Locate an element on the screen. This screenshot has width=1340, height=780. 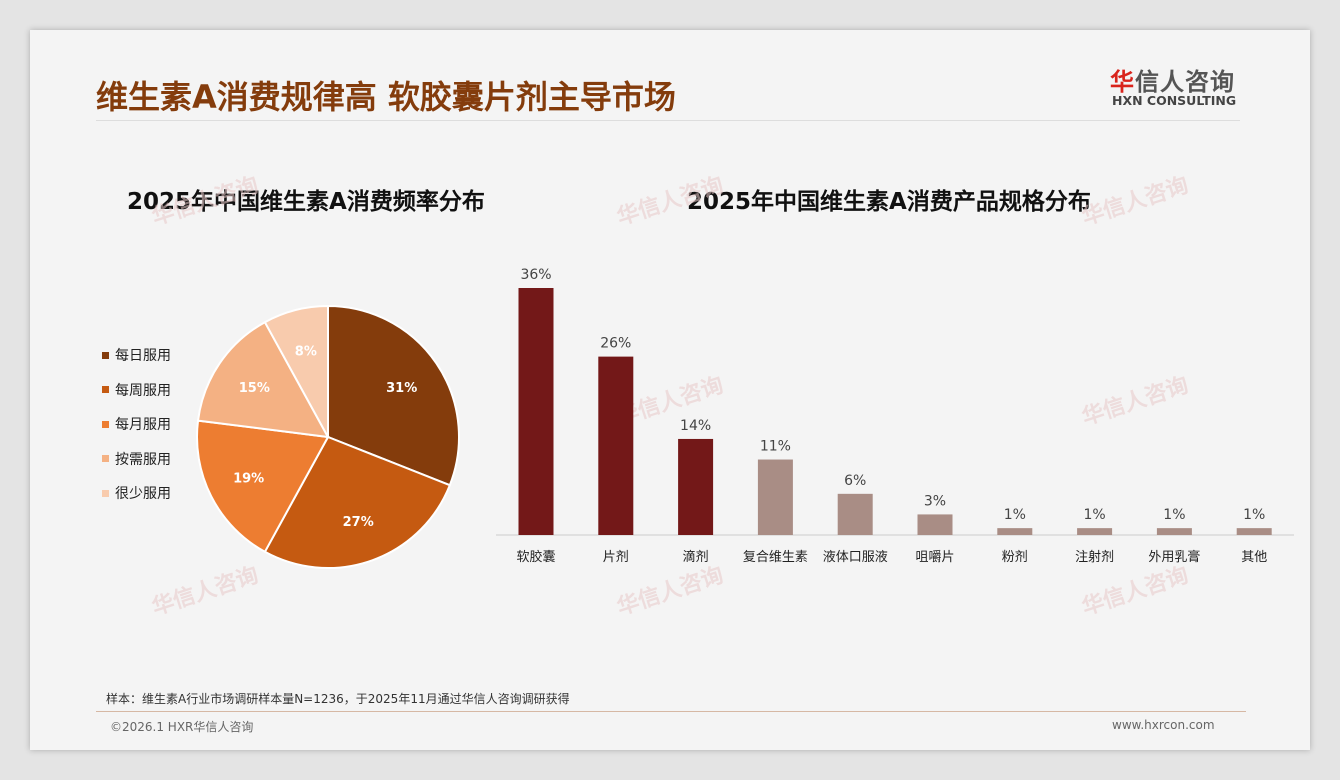
logo: 华信人咨询 is located at coordinates (1172, 82).